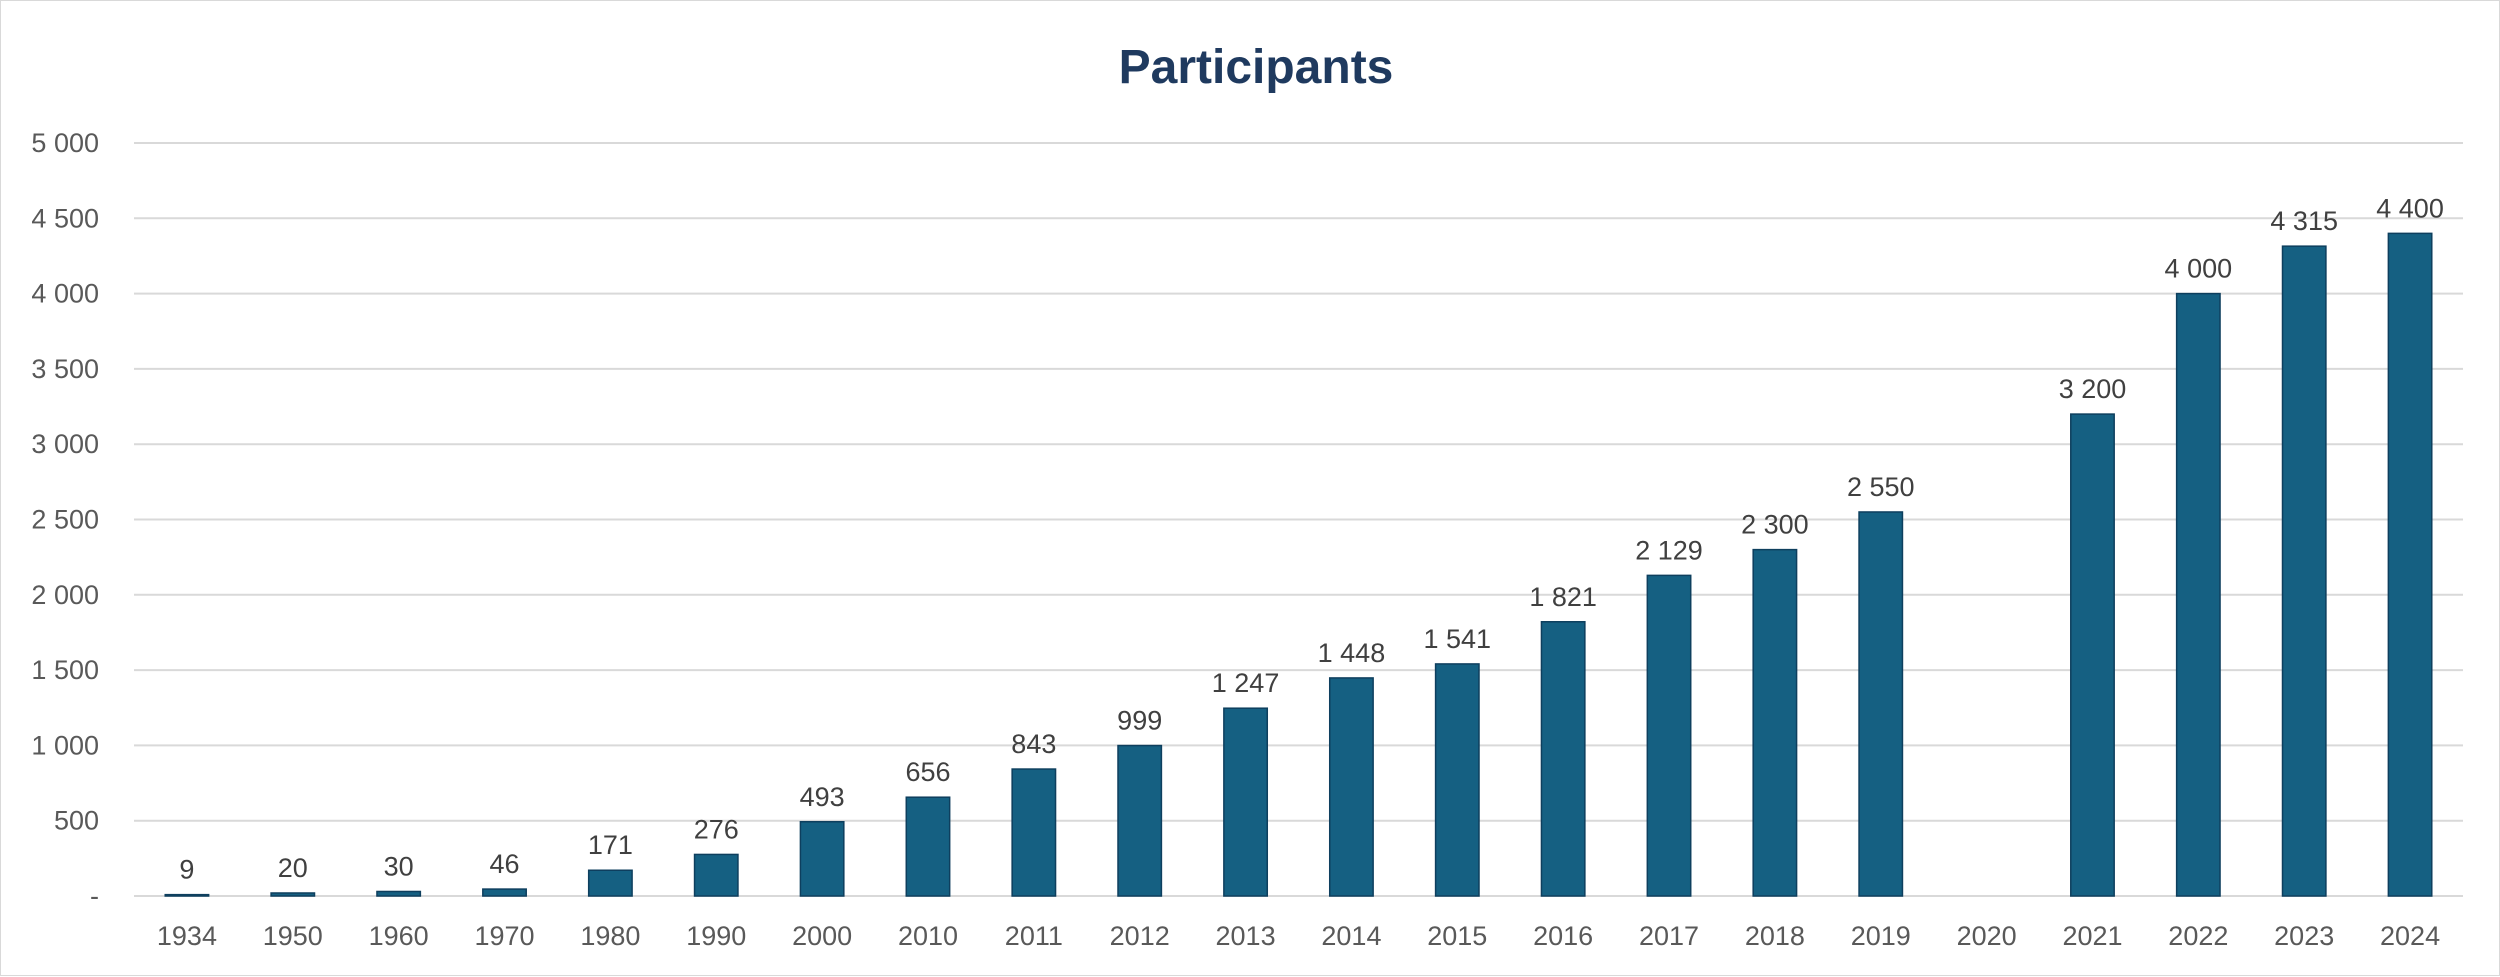 This screenshot has height=977, width=2500. What do you see at coordinates (186, 870) in the screenshot?
I see `data-label-1934: 9` at bounding box center [186, 870].